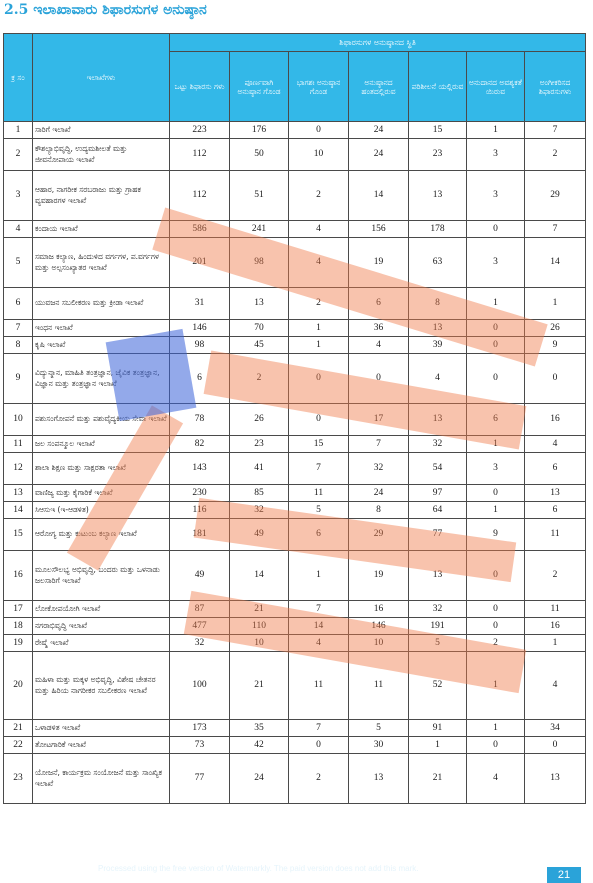 The image size is (593, 883). Describe the element at coordinates (18, 345) in the screenshot. I see `cell-serial: 8` at that location.